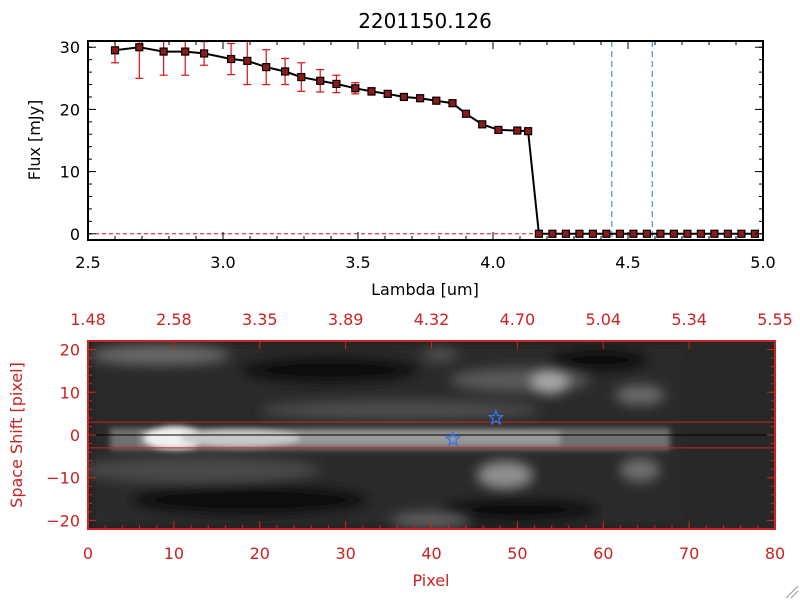 The image size is (800, 600). Describe the element at coordinates (174, 553) in the screenshot. I see `x-tick-label: 10` at that location.